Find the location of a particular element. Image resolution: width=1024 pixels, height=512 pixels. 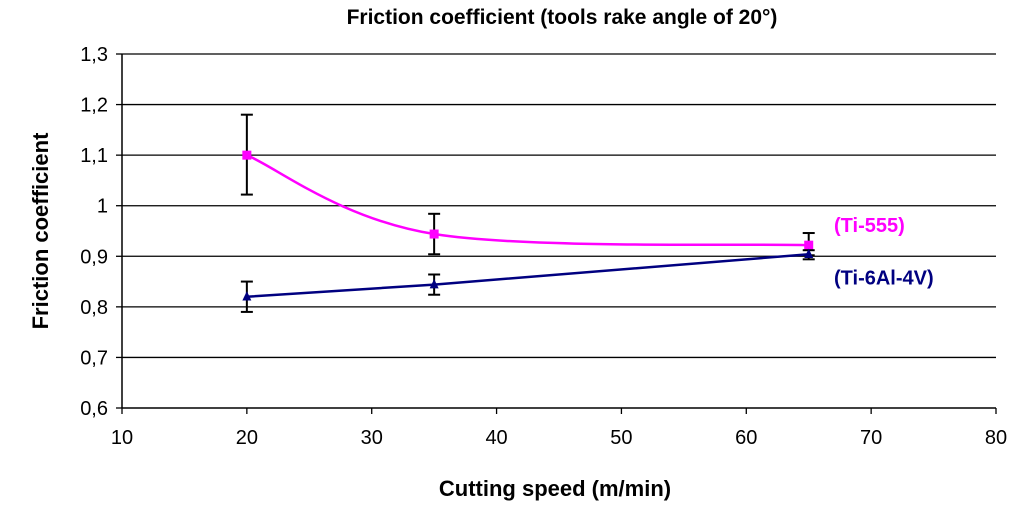

series-ti-6al-4v: (Ti-6Al-4V) is located at coordinates (587, 280).